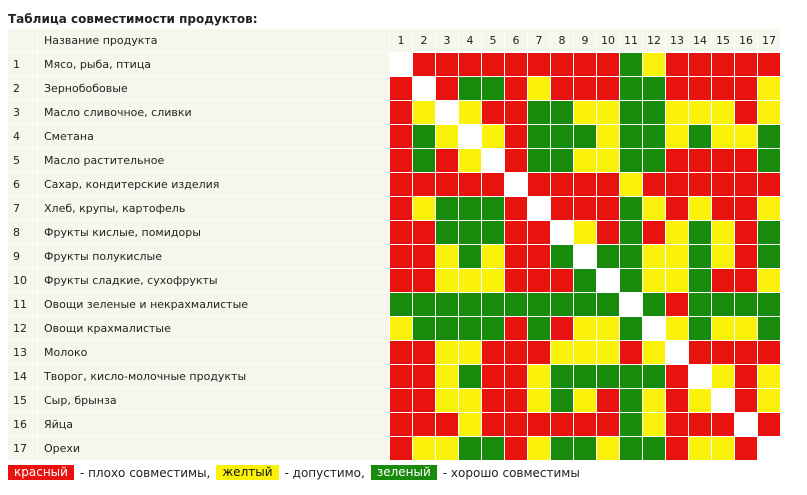  Describe the element at coordinates (213, 376) in the screenshot. I see `product-name: Творог, кисло-молочные продукты` at that location.